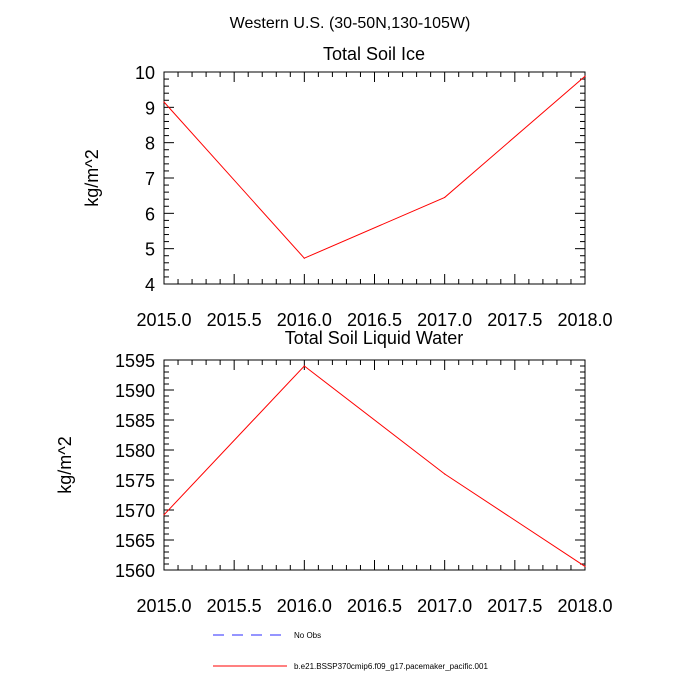 The image size is (700, 700). What do you see at coordinates (350, 23) in the screenshot?
I see `figure-title: Western U.S. (30-50N,130-105W)` at bounding box center [350, 23].